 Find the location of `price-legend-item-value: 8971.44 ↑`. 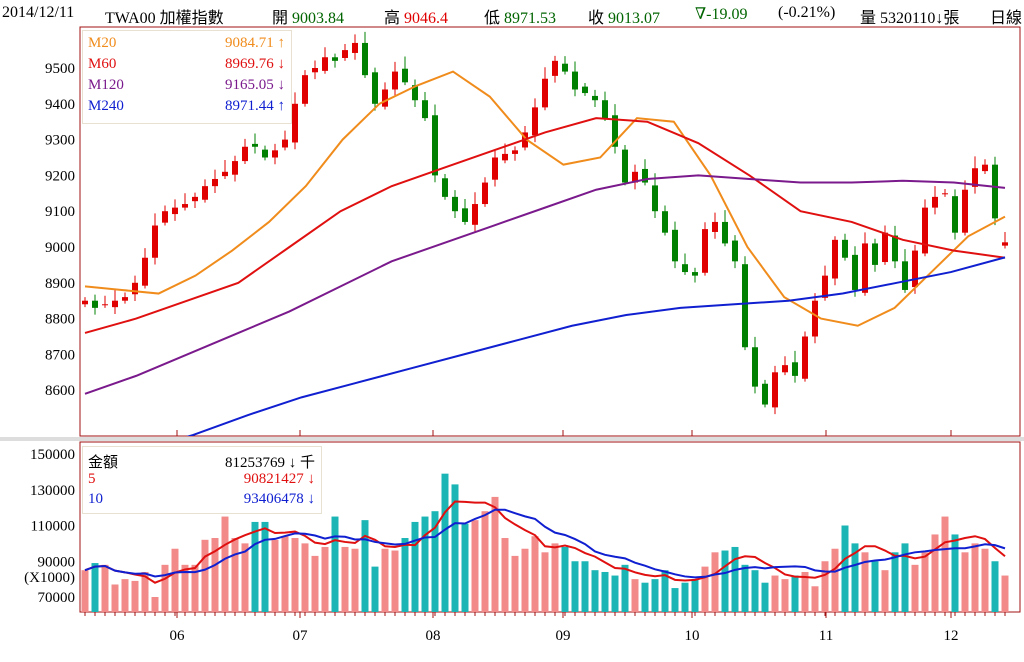

price-legend-item-value: 8971.44 ↑ is located at coordinates (255, 106).